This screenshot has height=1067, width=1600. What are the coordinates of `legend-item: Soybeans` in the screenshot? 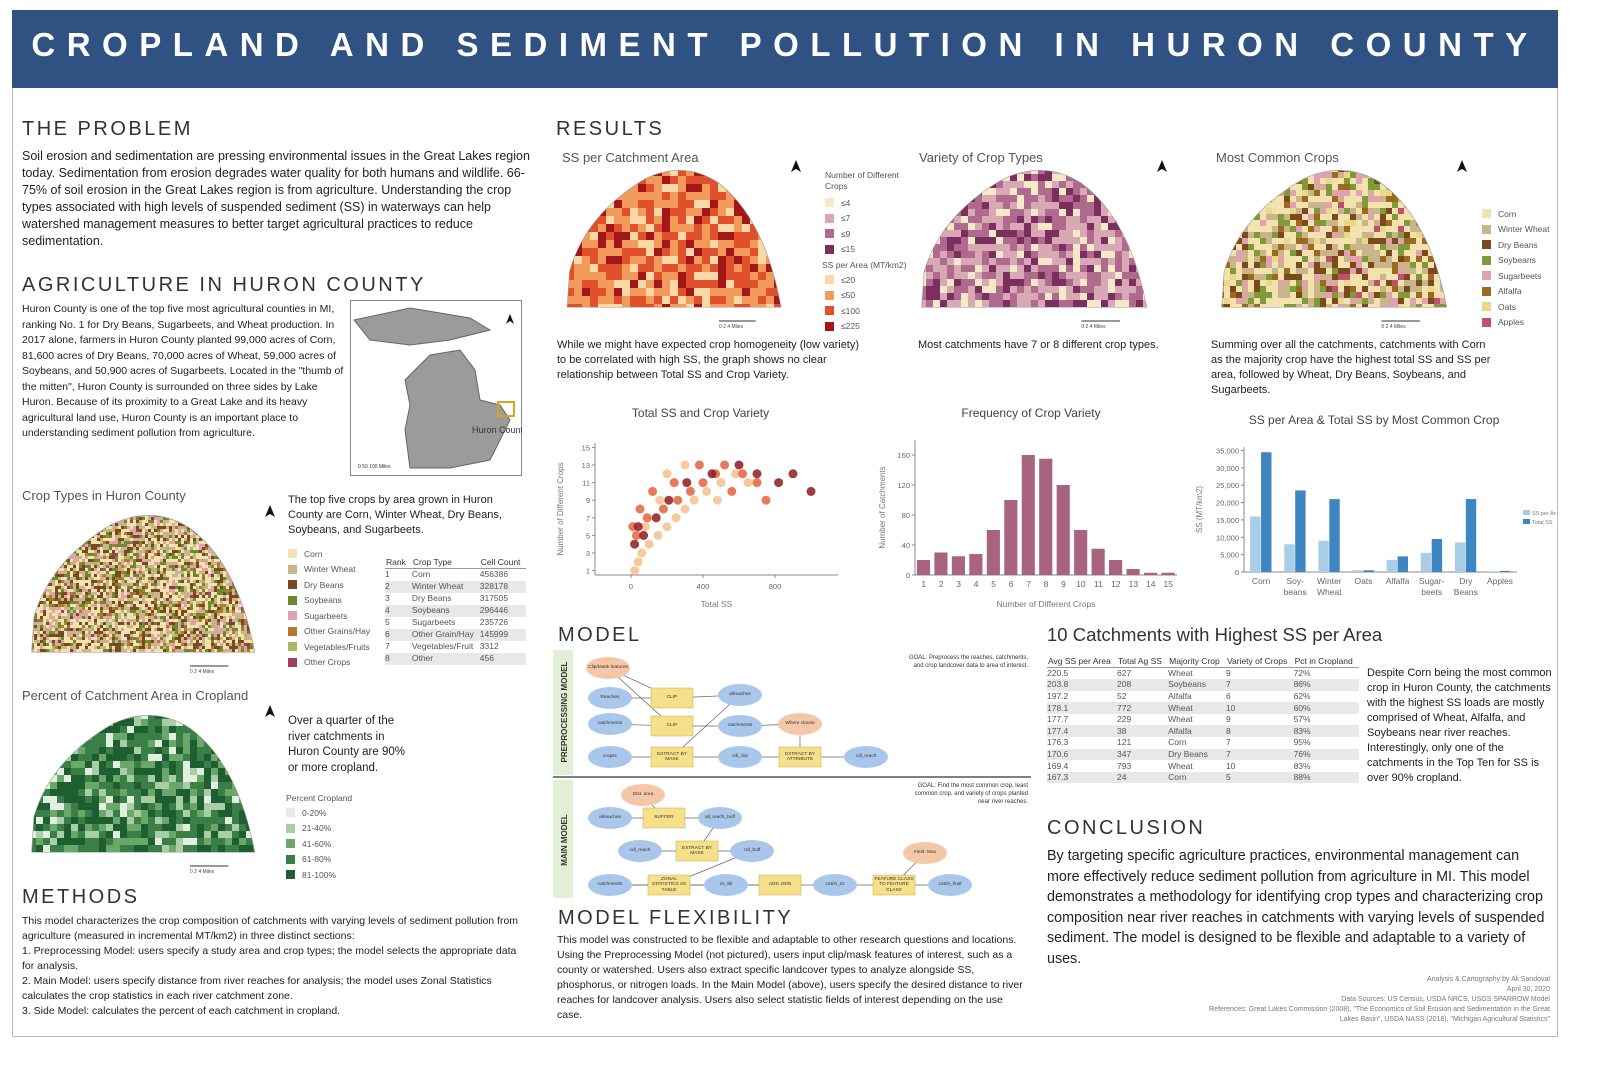 It's located at (329, 601).